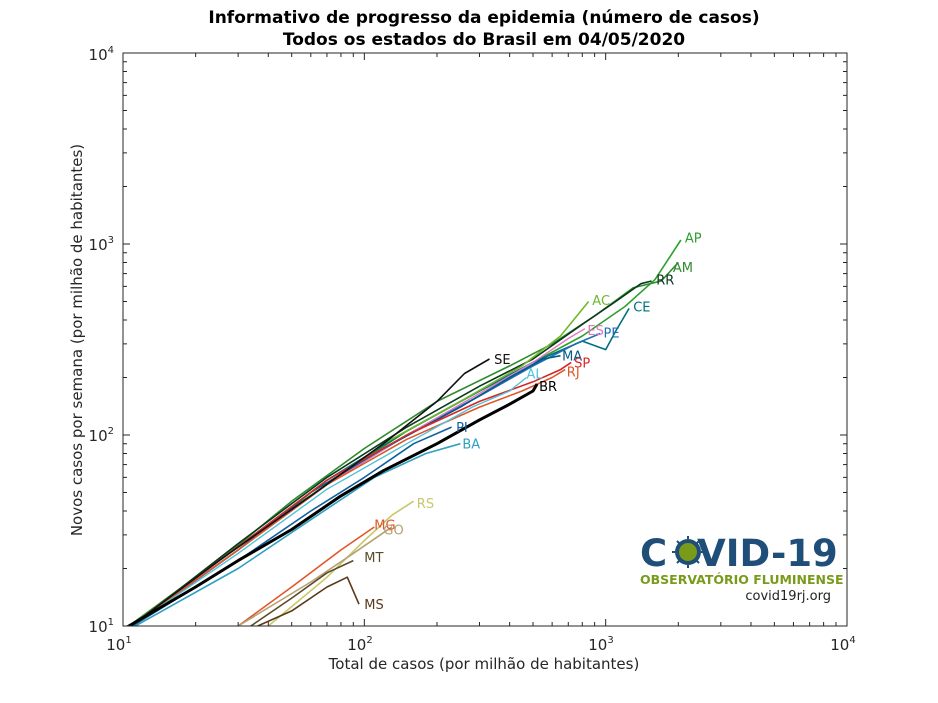  What do you see at coordinates (471, 445) in the screenshot?
I see `series-label-ba: BA` at bounding box center [471, 445].